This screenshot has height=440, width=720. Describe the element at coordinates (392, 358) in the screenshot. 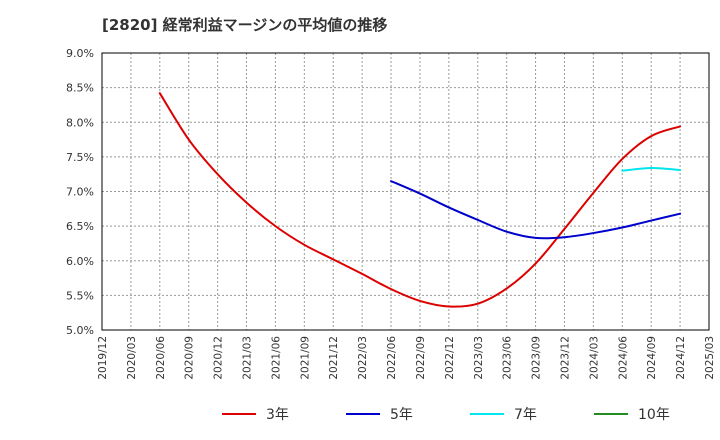

I see `x-tick-label: 2022/06` at that location.